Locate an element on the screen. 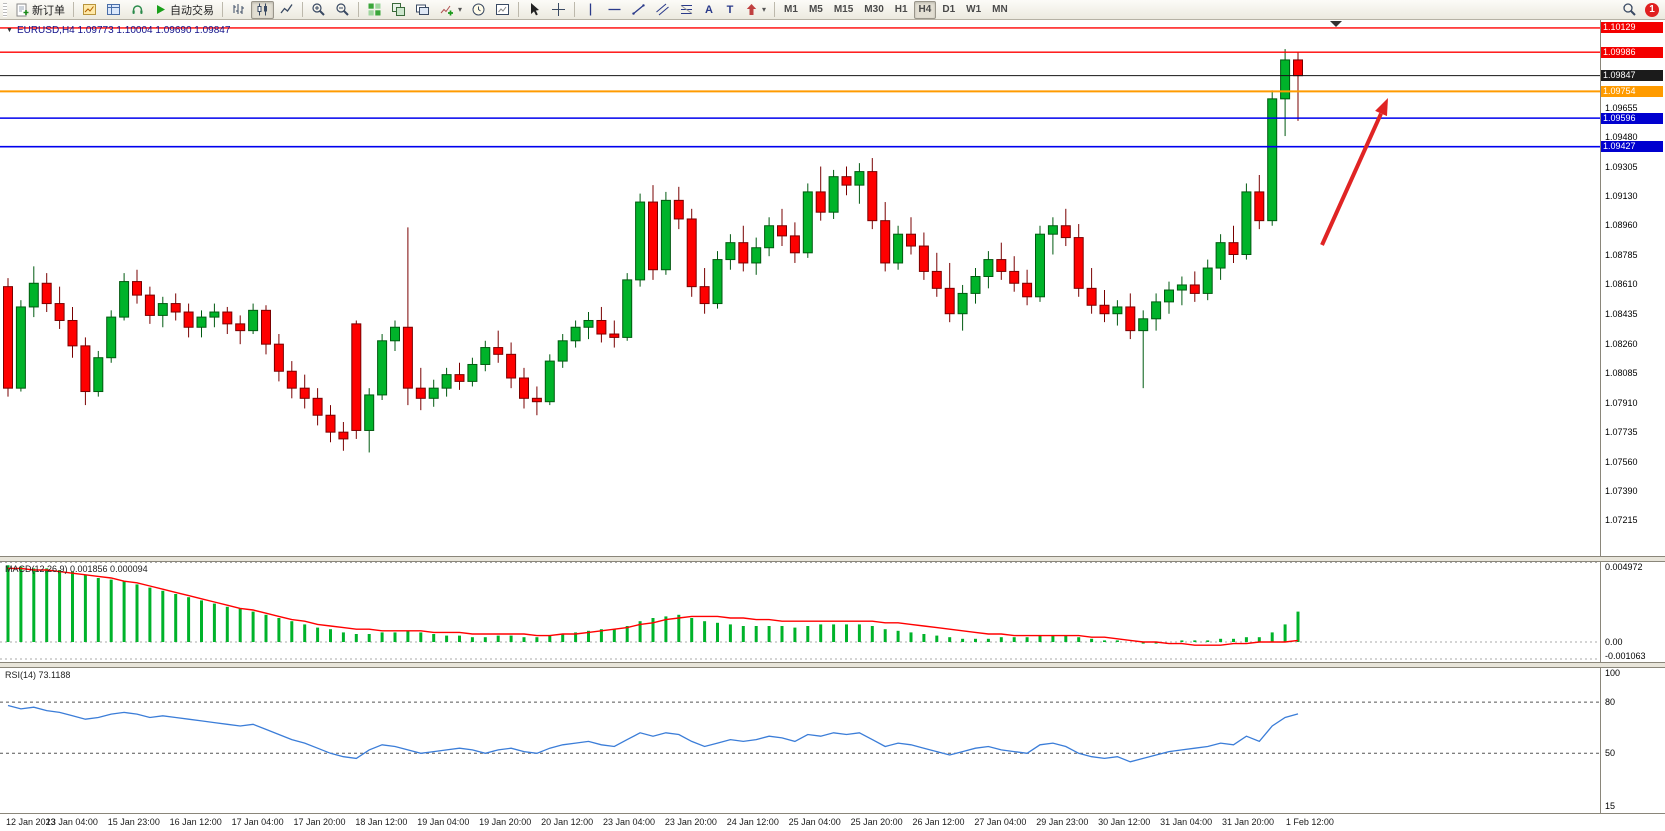  timeframe-m1-button: M1 is located at coordinates (791, 10).